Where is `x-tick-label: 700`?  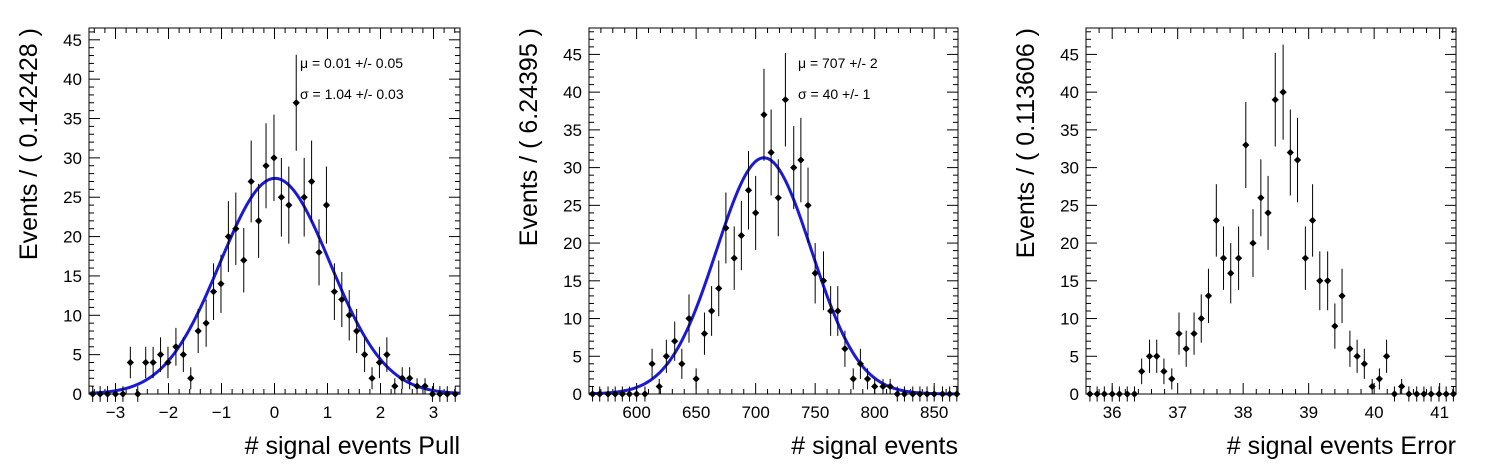
x-tick-label: 700 is located at coordinates (755, 412).